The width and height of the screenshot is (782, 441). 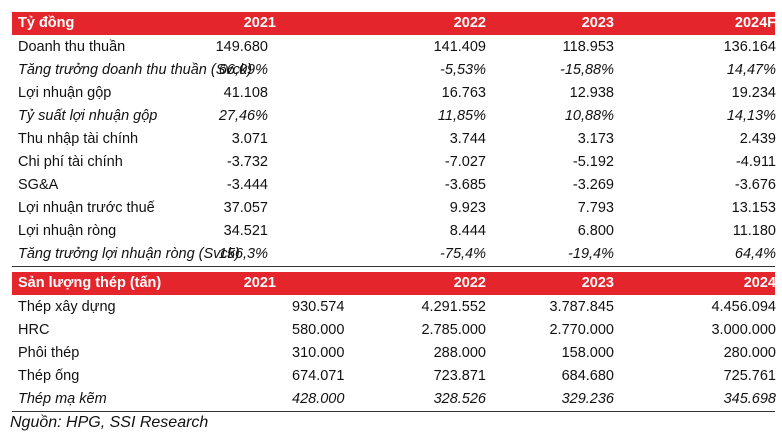 What do you see at coordinates (453, 330) in the screenshot?
I see `data-cell: 2.785.000` at bounding box center [453, 330].